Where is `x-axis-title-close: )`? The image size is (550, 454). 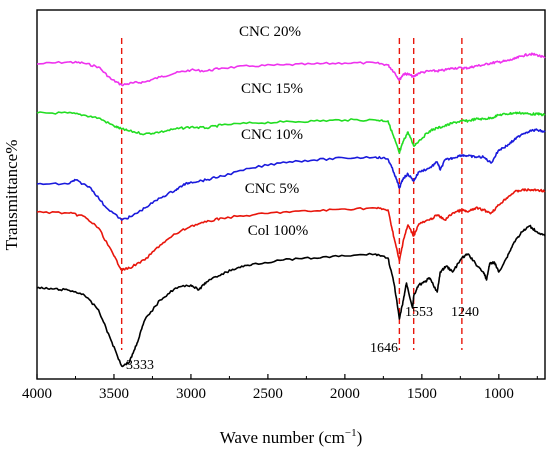 x-axis-title-close: ) is located at coordinates (360, 437).